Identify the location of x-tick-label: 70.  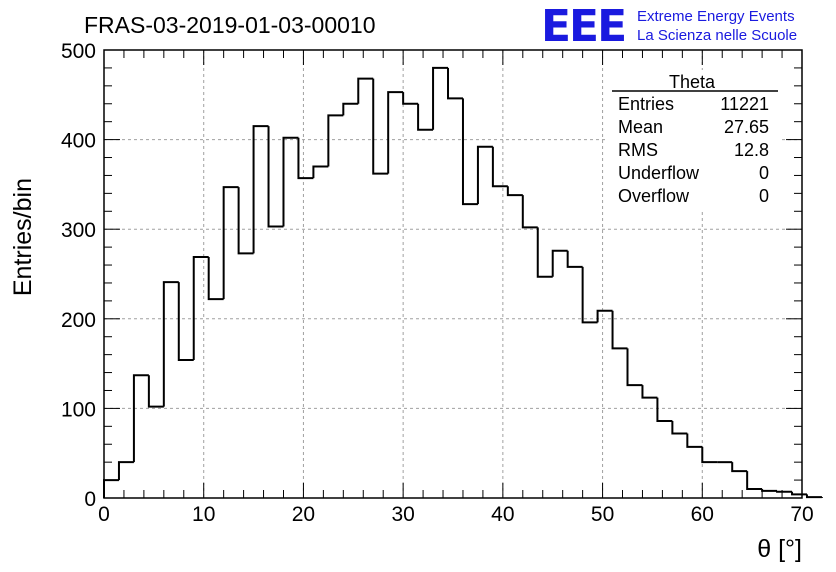
(801, 514).